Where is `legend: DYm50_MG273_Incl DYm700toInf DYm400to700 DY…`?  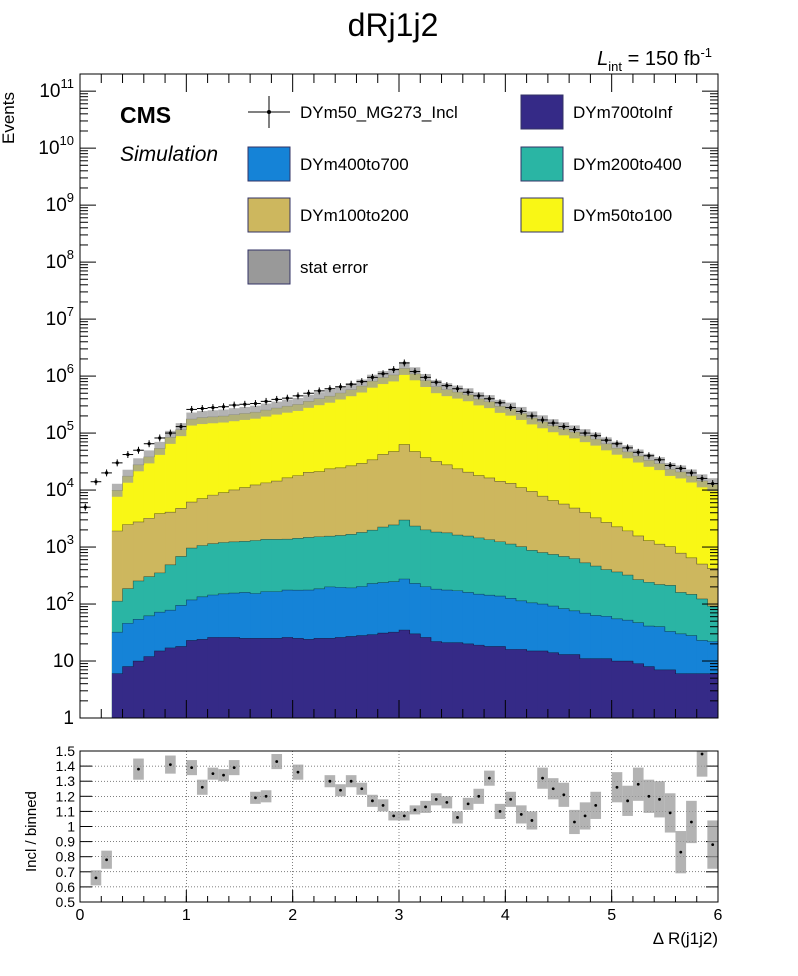
legend: DYm50_MG273_Incl DYm700toInf DYm400to700 DY… is located at coordinates (464, 189).